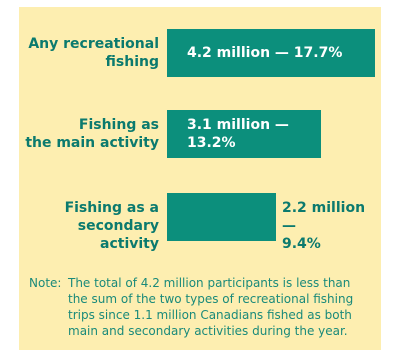 The width and height of the screenshot is (399, 358). Describe the element at coordinates (211, 143) in the screenshot. I see `value-label-line: 13.2%` at that location.